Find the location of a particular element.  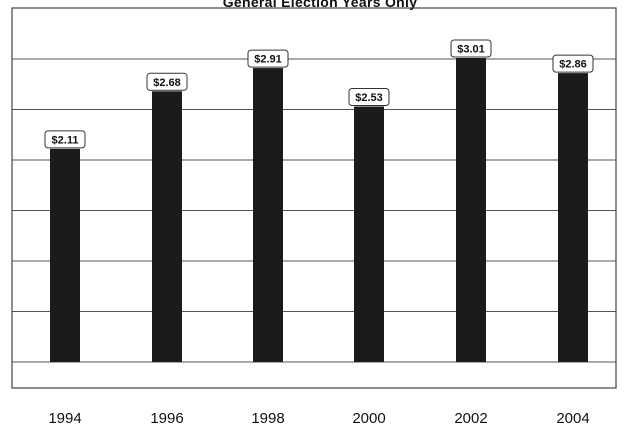

value-label-2000: $2.53 is located at coordinates (369, 97).